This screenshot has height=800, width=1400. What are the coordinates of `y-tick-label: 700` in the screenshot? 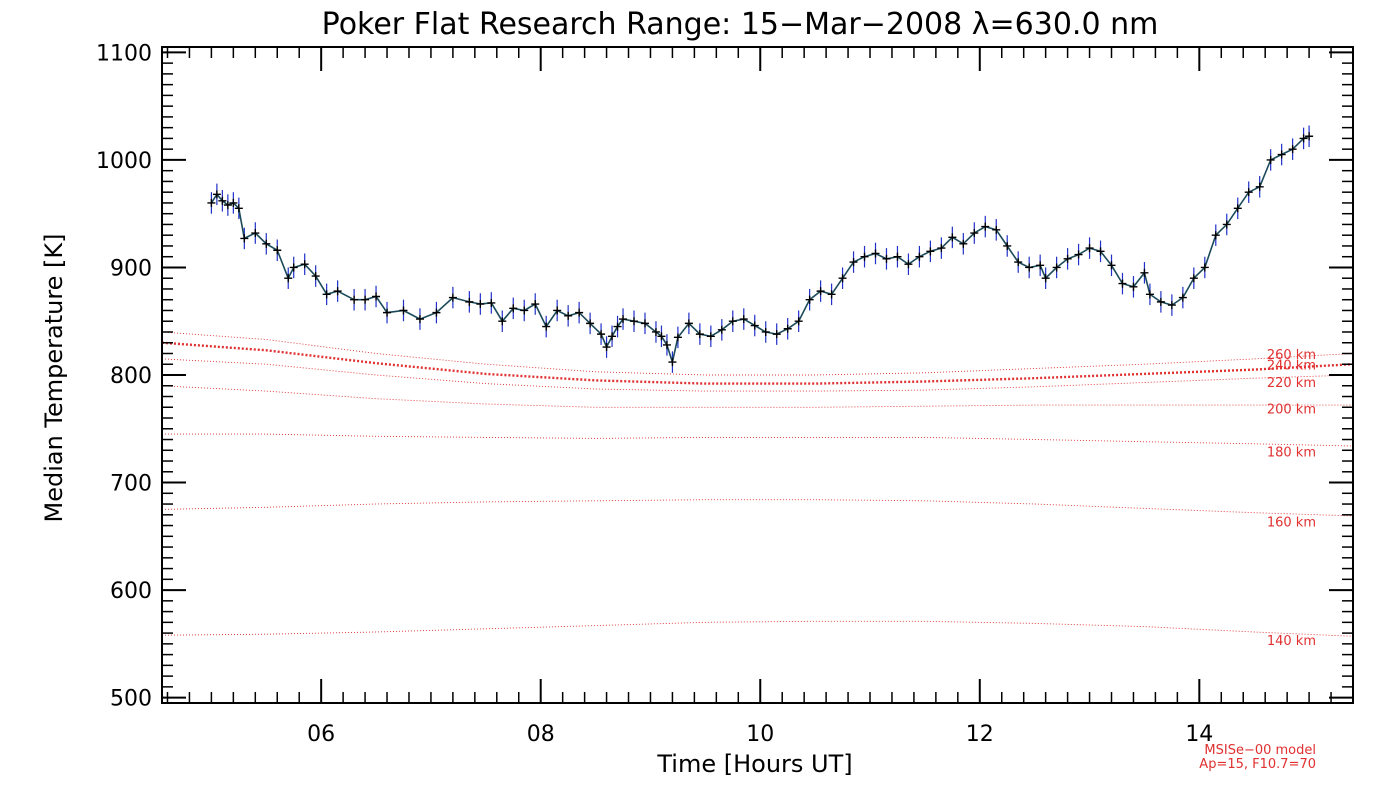 It's located at (131, 484).